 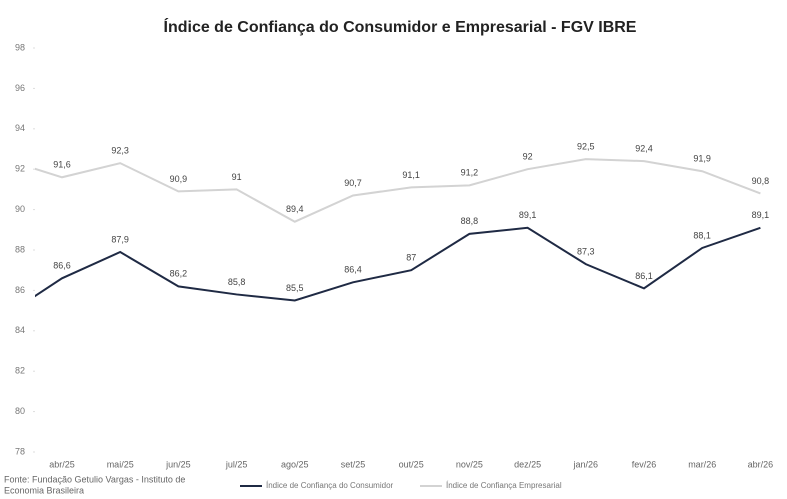 What do you see at coordinates (20, 451) in the screenshot?
I see `y-tick-label: 78` at bounding box center [20, 451].